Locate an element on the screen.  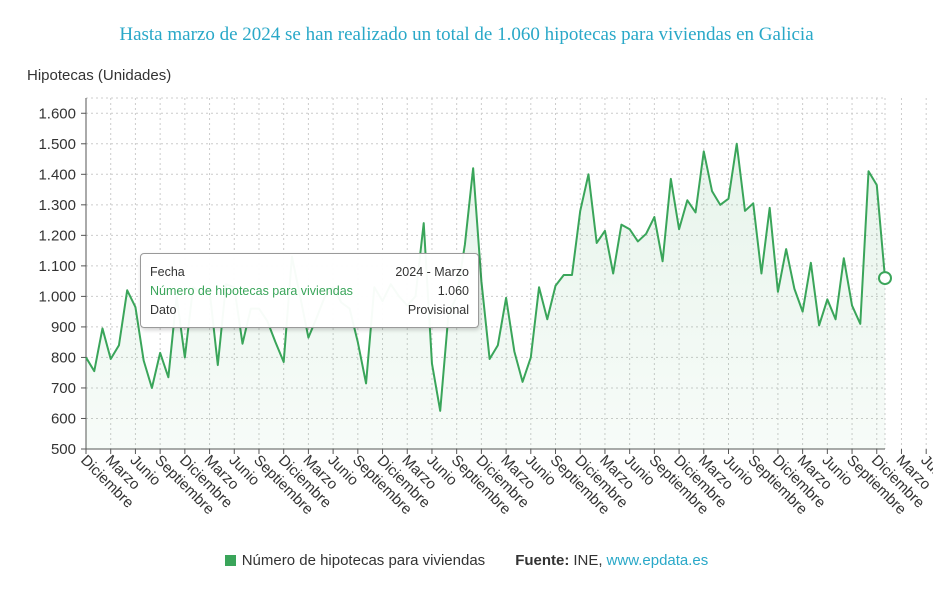
y-tick-label: 500 is located at coordinates (63, 449).